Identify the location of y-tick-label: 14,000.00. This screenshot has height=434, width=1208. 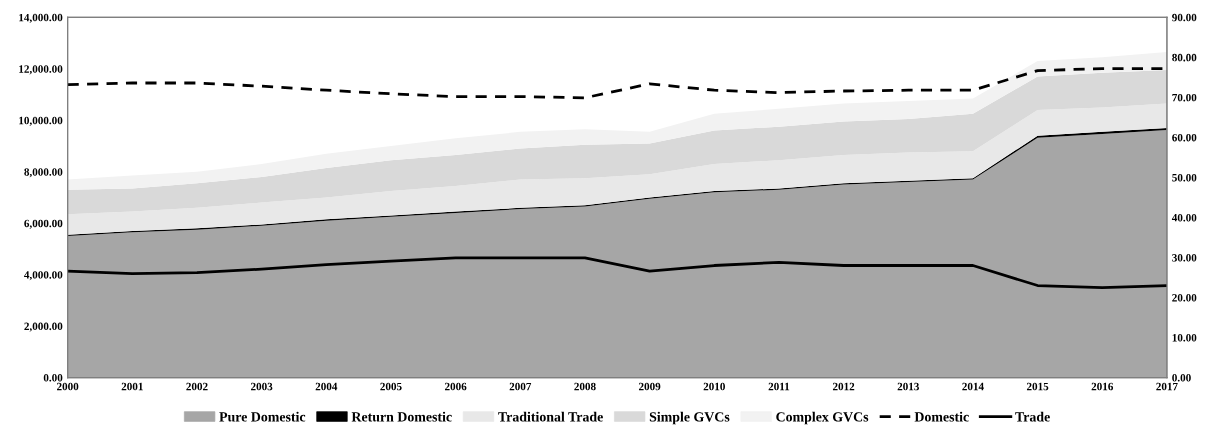
(41, 18).